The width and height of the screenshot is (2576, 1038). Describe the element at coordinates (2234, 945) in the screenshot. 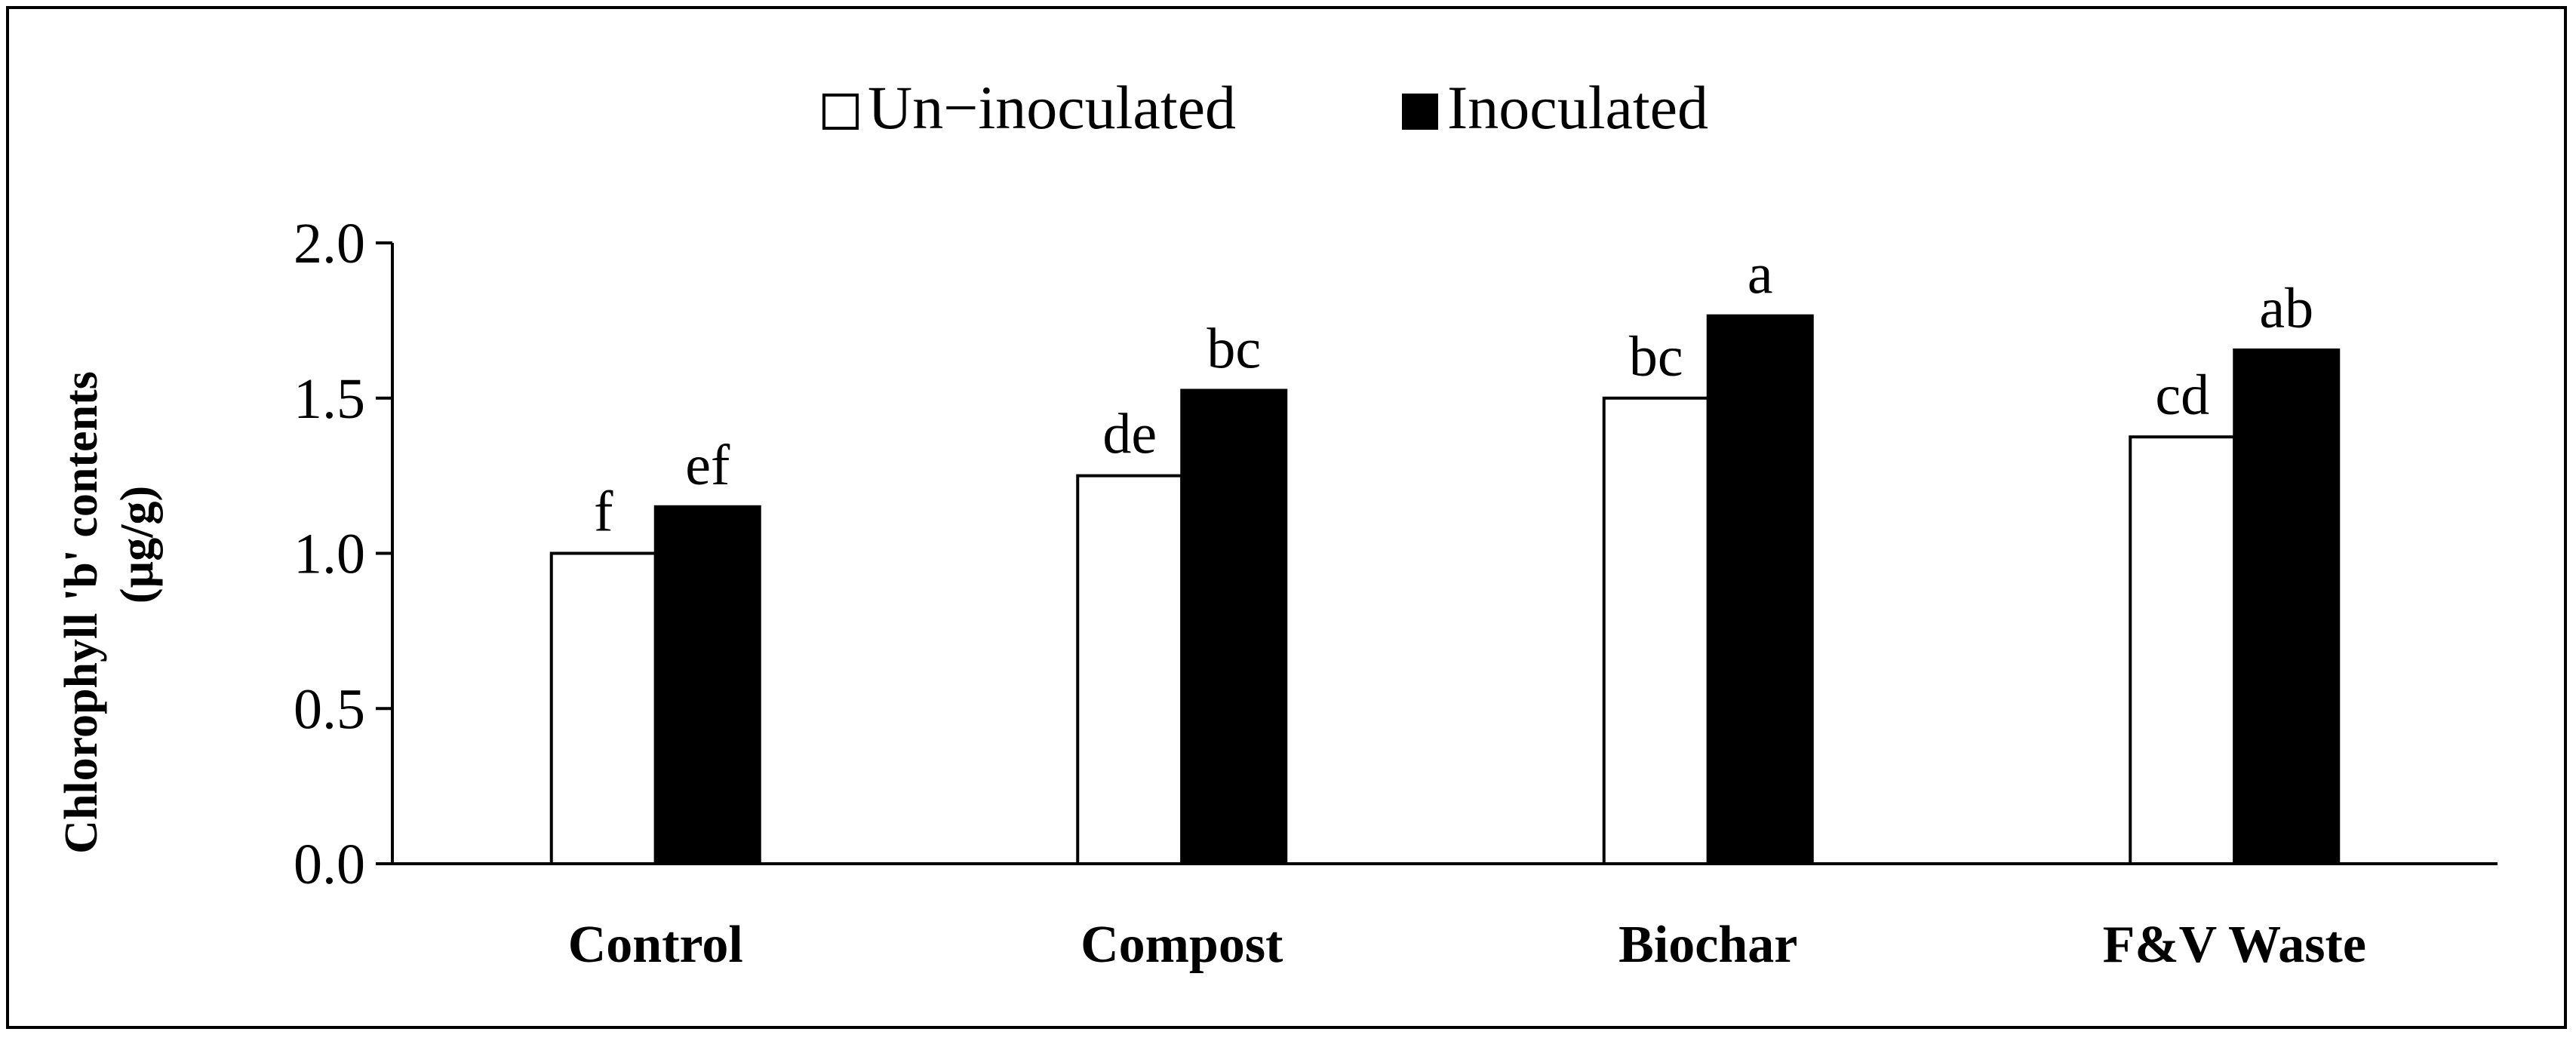

I see `x-category-label: F&V Waste` at that location.